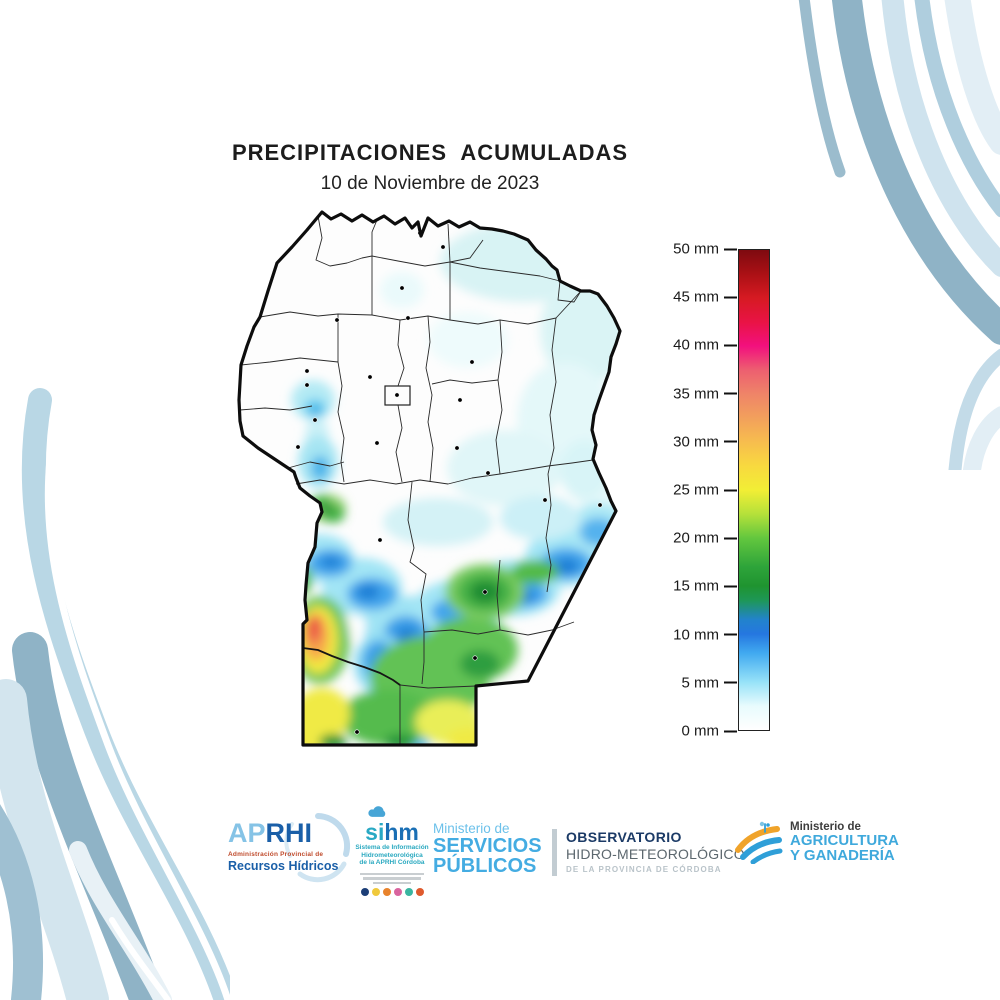  I want to click on colorbar-tick-label: 5 mm, so click(709, 682).